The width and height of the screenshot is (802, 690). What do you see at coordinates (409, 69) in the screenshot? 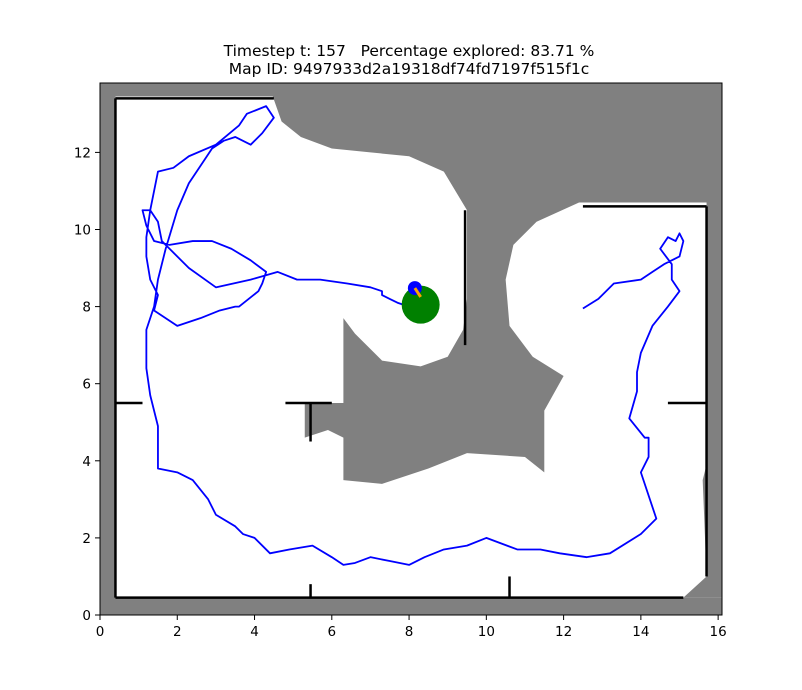
I see `chart-title-line2: Map ID: 9497933d2a19318df74fd7197f515f1c` at bounding box center [409, 69].